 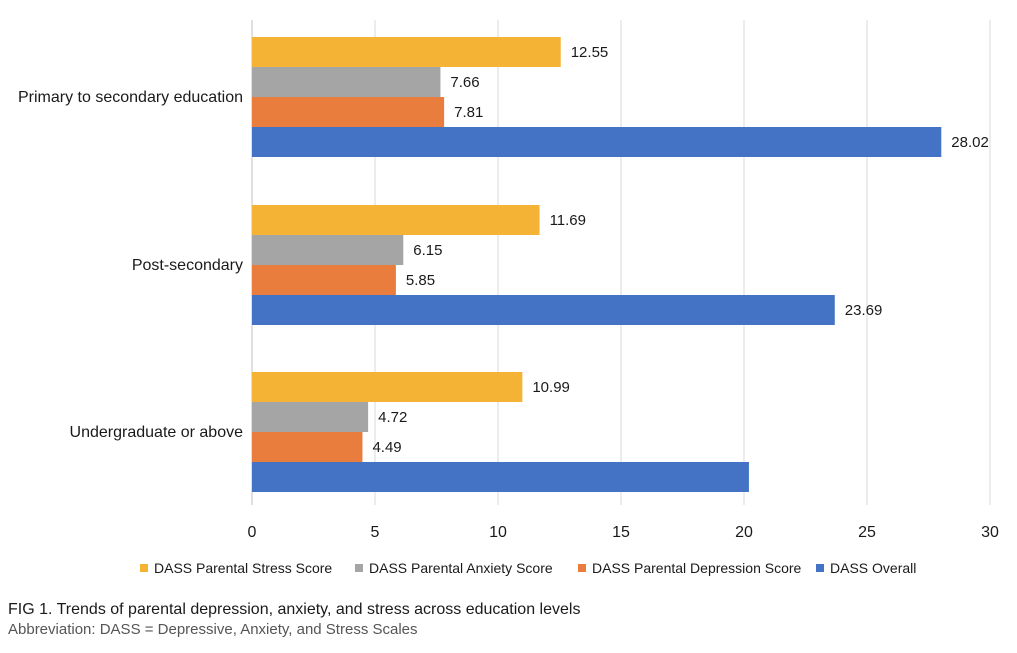 What do you see at coordinates (468, 112) in the screenshot?
I see `data-label: 7.81` at bounding box center [468, 112].